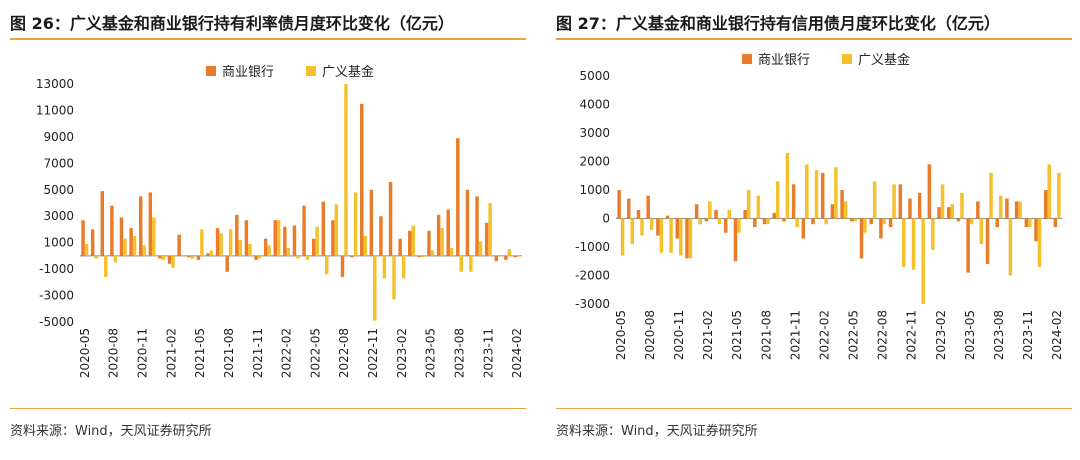 This screenshot has height=460, width=1080. Describe the element at coordinates (58, 190) in the screenshot. I see `y-tick-label: 5000` at that location.